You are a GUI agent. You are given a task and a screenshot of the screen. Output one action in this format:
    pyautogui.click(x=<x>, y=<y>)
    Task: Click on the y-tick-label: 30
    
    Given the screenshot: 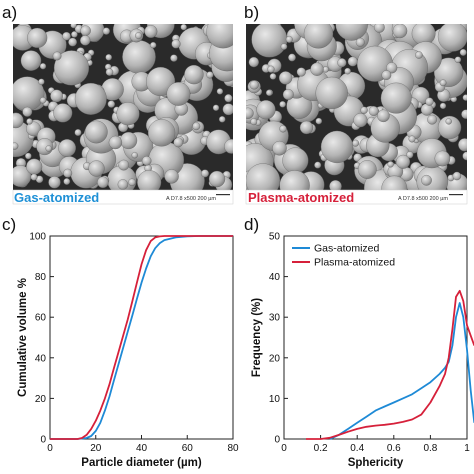 What is the action you would take?
    pyautogui.click(x=275, y=318)
    